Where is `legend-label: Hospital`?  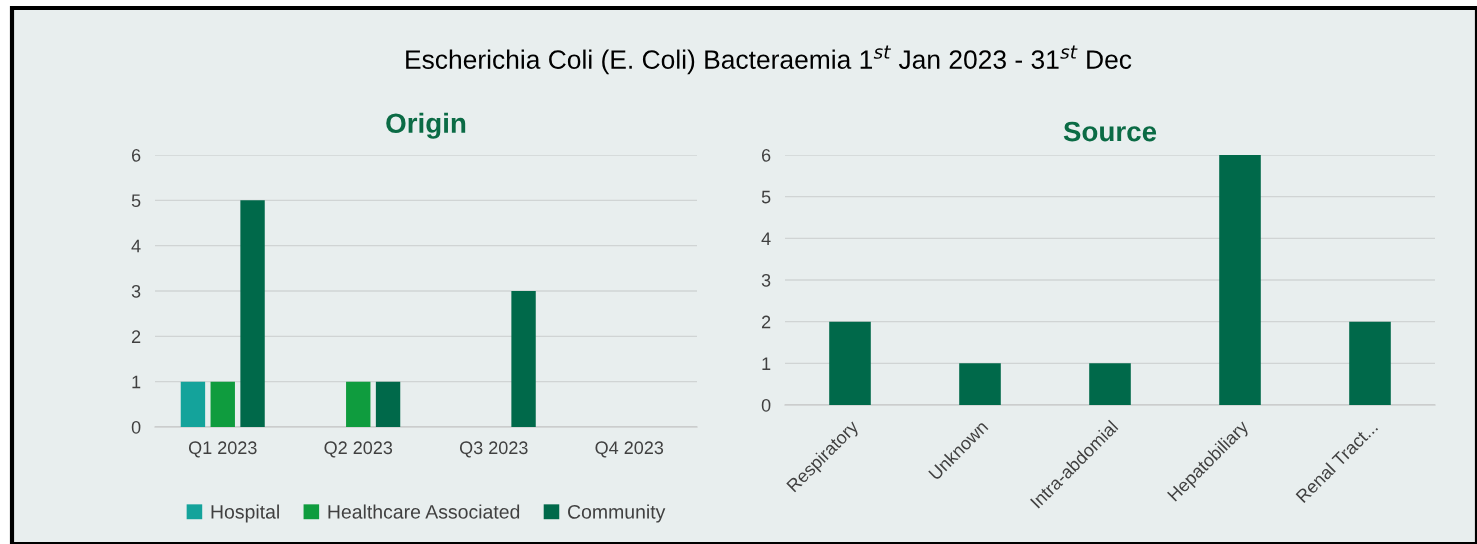 legend-label: Hospital is located at coordinates (245, 513).